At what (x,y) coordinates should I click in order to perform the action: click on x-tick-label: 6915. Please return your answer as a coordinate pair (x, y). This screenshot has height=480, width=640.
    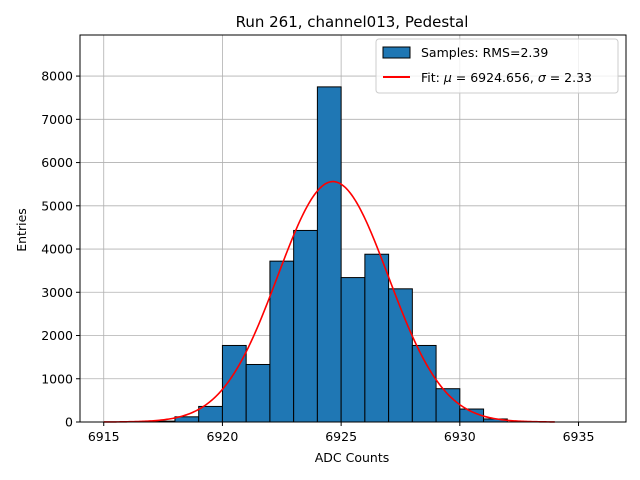
    Looking at the image, I should click on (104, 436).